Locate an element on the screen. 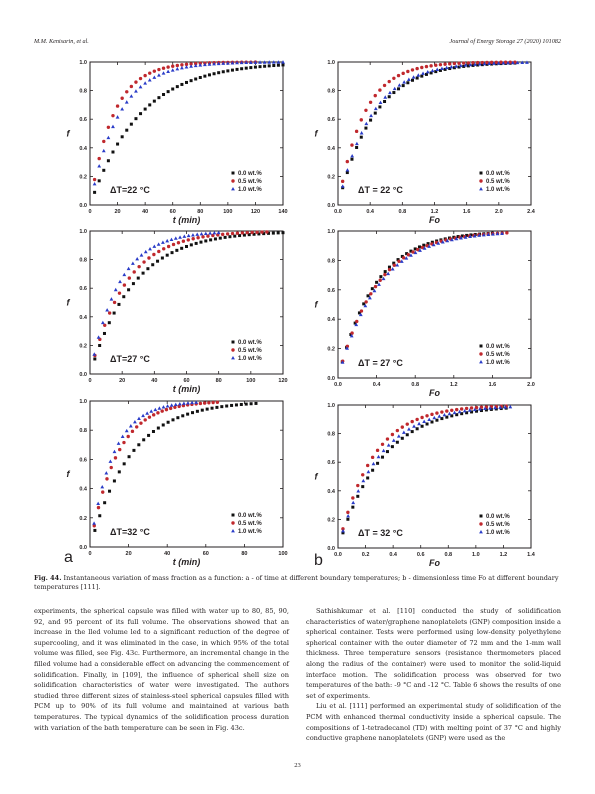  legend-label: 0.0 wt.% is located at coordinates (498, 347).